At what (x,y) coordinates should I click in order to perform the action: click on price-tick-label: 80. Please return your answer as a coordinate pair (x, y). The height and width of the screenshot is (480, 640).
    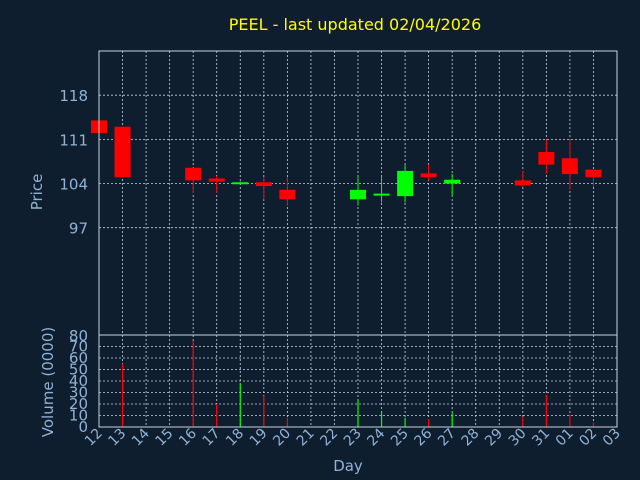
    Looking at the image, I should click on (78, 336).